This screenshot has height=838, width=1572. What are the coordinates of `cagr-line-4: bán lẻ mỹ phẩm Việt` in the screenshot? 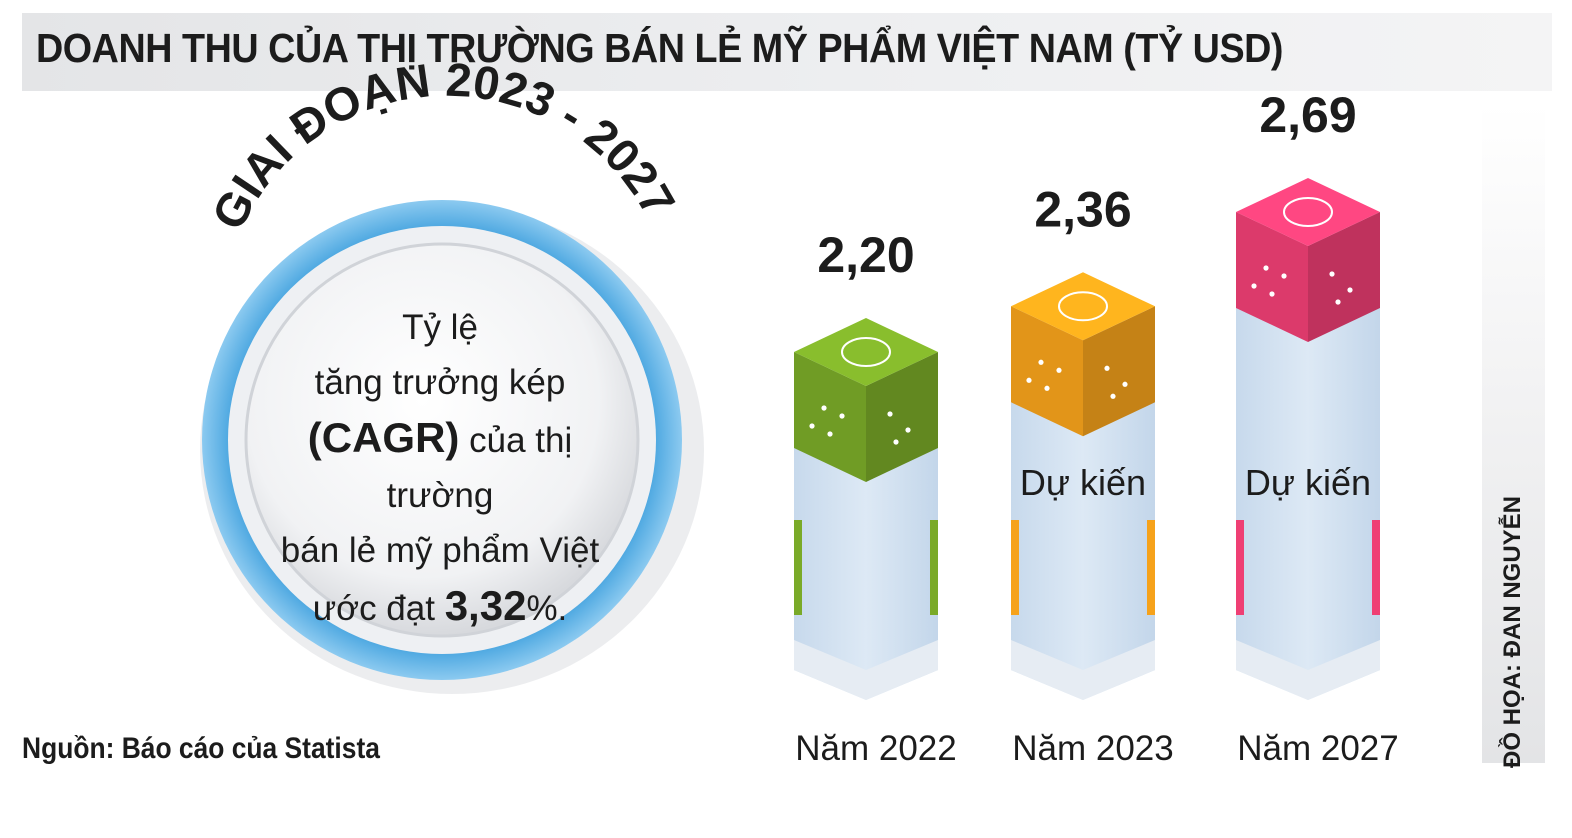 It's located at (440, 550).